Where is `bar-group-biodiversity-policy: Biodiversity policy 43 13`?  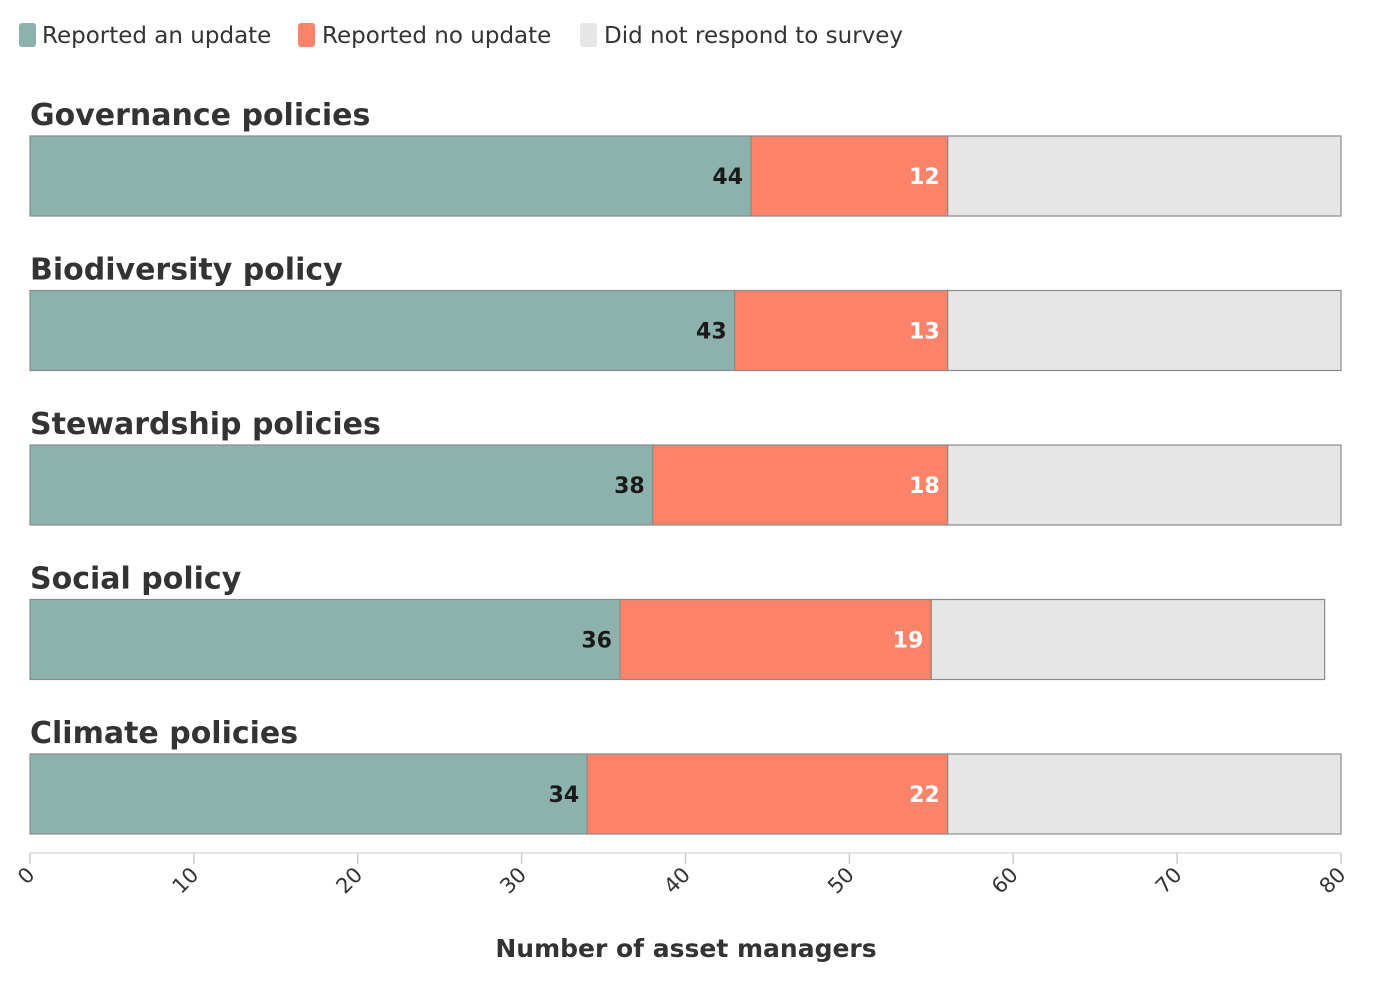
bar-group-biodiversity-policy: Biodiversity policy 43 13 is located at coordinates (685, 312).